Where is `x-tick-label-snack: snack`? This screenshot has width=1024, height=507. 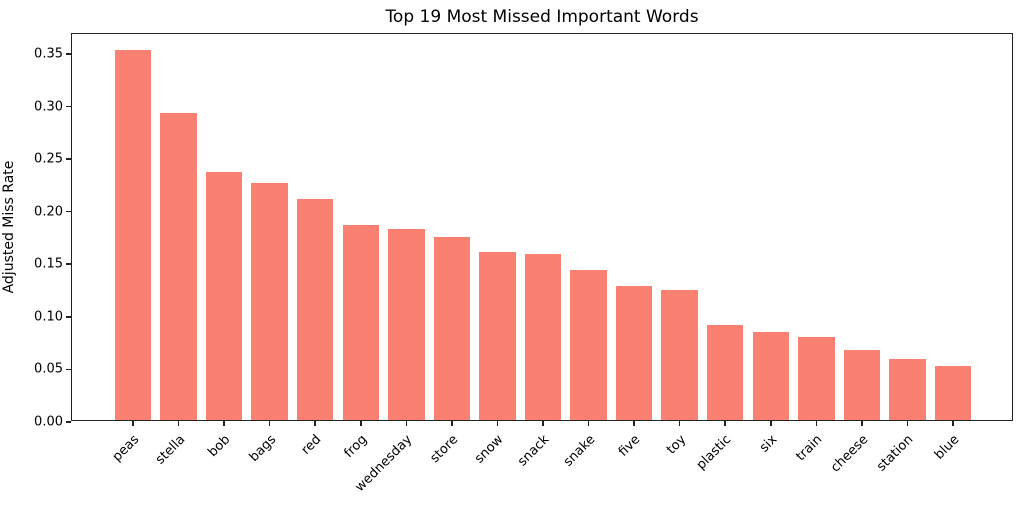
x-tick-label-snack: snack is located at coordinates (534, 451).